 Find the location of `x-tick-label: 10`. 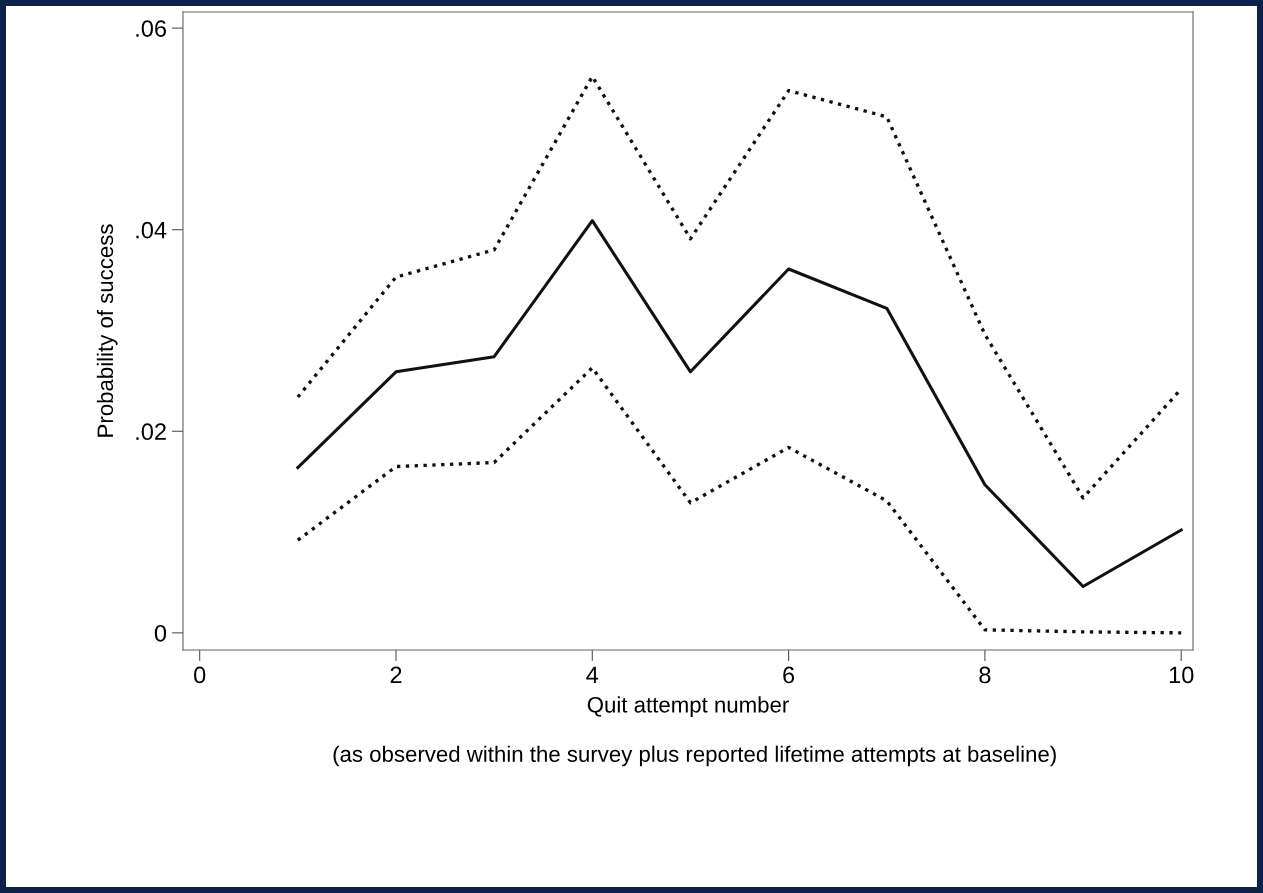

x-tick-label: 10 is located at coordinates (1181, 675).